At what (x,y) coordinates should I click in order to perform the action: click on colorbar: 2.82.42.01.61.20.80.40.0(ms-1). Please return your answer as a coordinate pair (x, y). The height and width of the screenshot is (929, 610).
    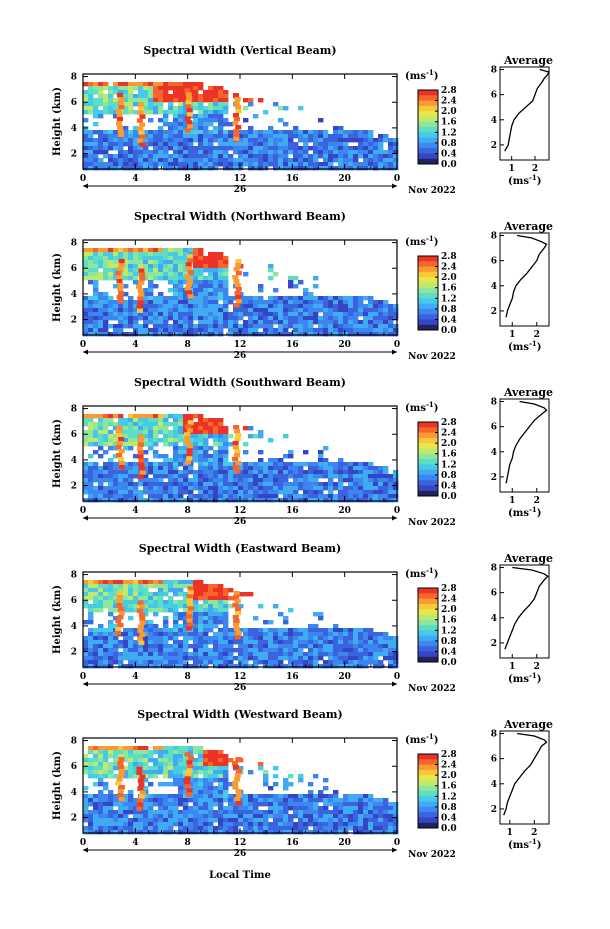
    Looking at the image, I should click on (431, 451).